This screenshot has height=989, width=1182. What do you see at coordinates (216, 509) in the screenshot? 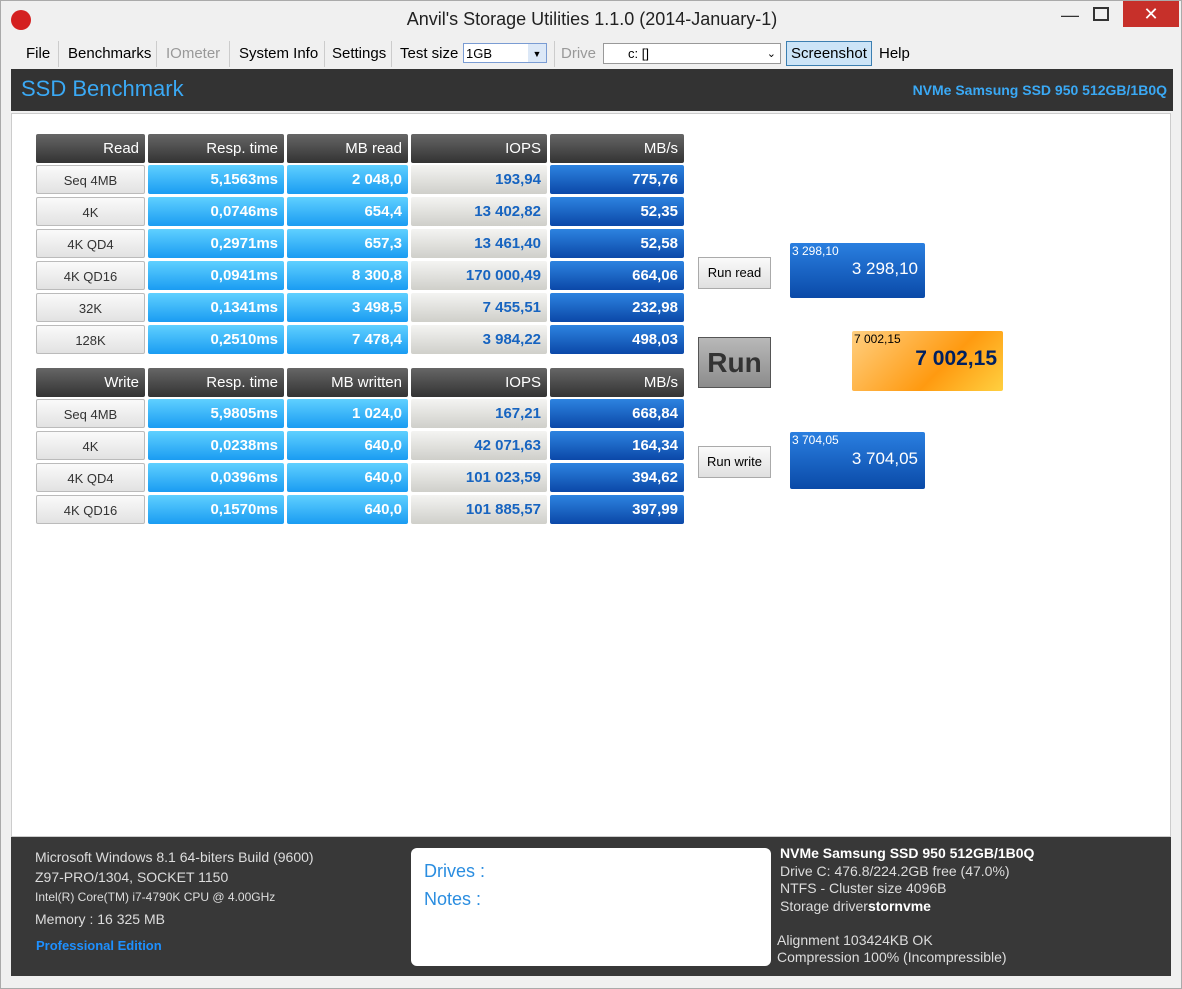
I see `result-cell: 0,1570ms` at bounding box center [216, 509].